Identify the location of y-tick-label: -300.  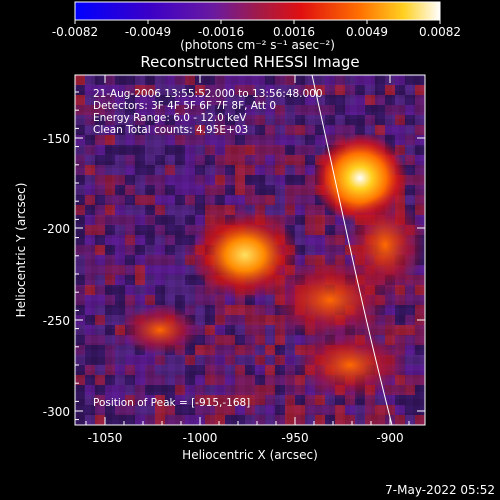
(56, 412).